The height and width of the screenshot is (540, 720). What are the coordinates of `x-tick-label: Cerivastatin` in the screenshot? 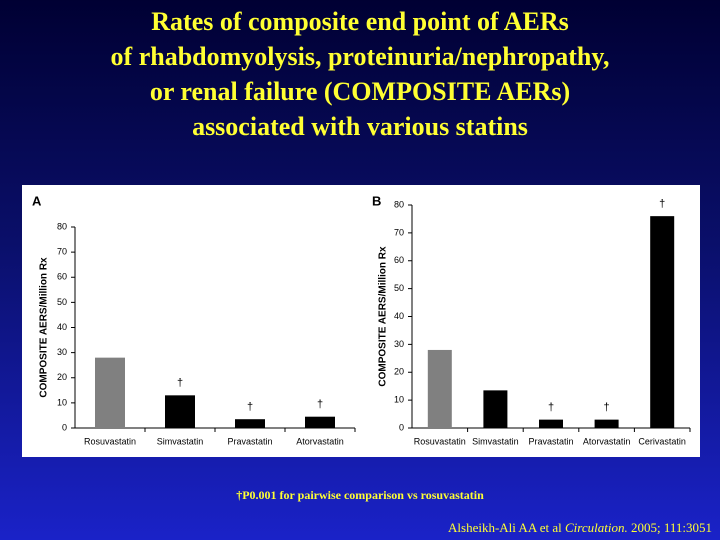 It's located at (662, 441).